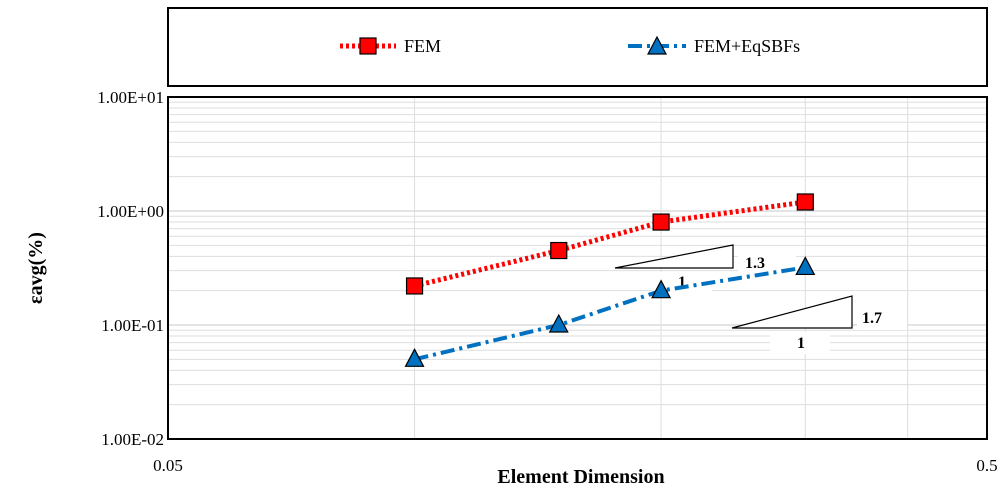 The width and height of the screenshot is (1001, 488). What do you see at coordinates (132, 325) in the screenshot?
I see `y-tick-label: 1.00E-01` at bounding box center [132, 325].